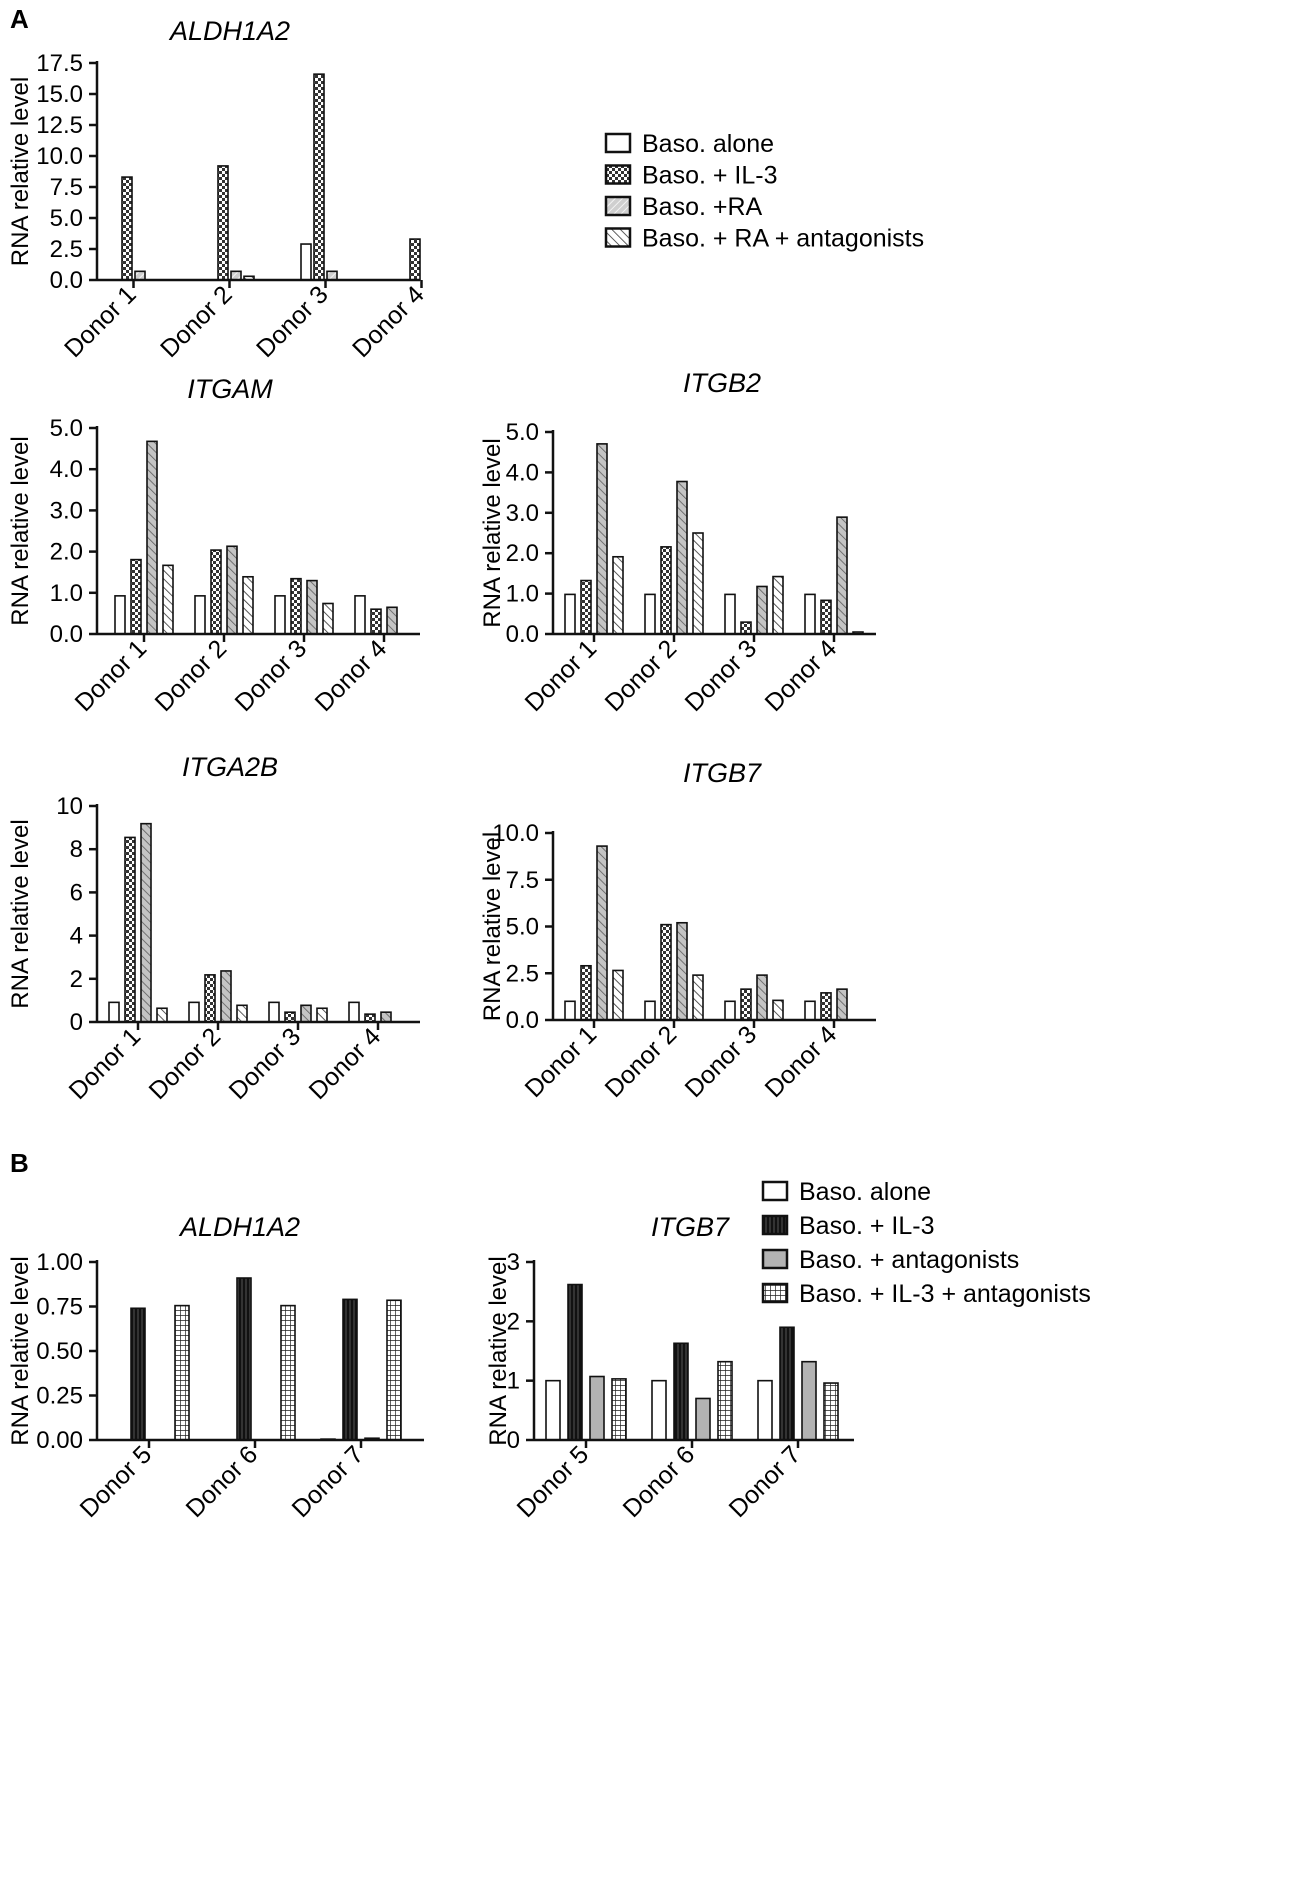  I want to click on y-tick-label: 8, so click(76, 849).